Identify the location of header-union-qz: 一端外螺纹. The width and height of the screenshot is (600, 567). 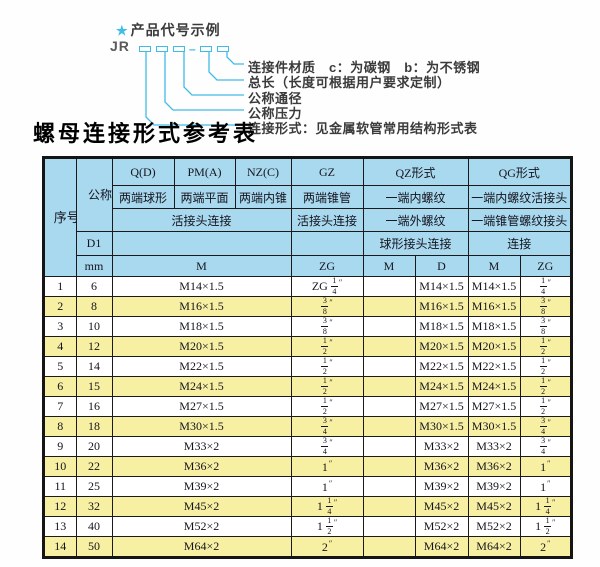
(415, 220).